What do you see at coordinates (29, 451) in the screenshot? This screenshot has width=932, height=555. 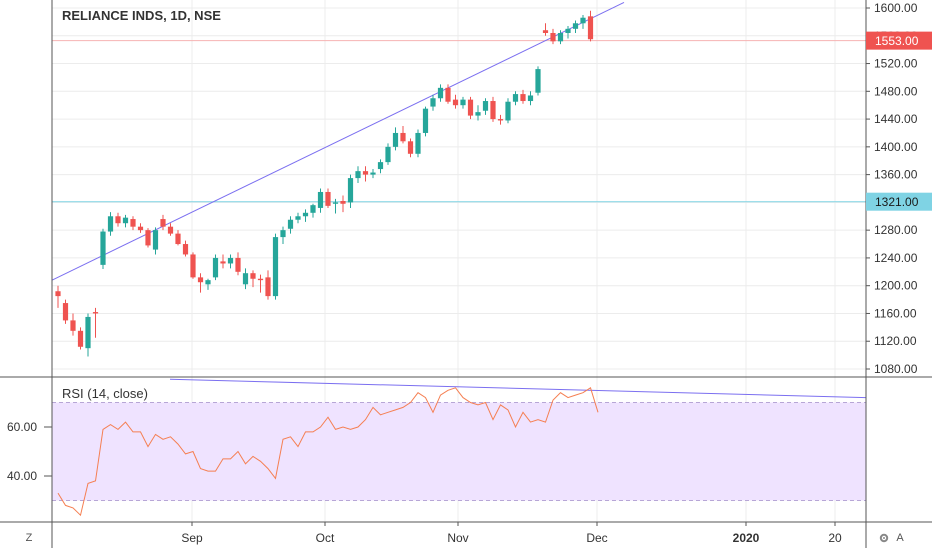 I see `rsi-axis: 60.00 40.00` at bounding box center [29, 451].